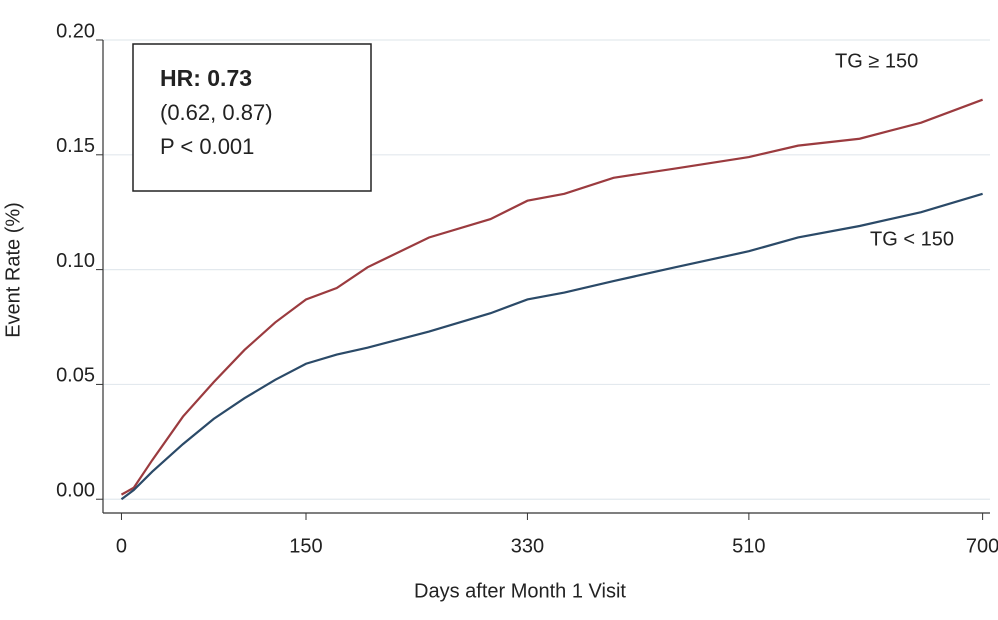  What do you see at coordinates (207, 146) in the screenshot?
I see `p-value: P < 0.001` at bounding box center [207, 146].